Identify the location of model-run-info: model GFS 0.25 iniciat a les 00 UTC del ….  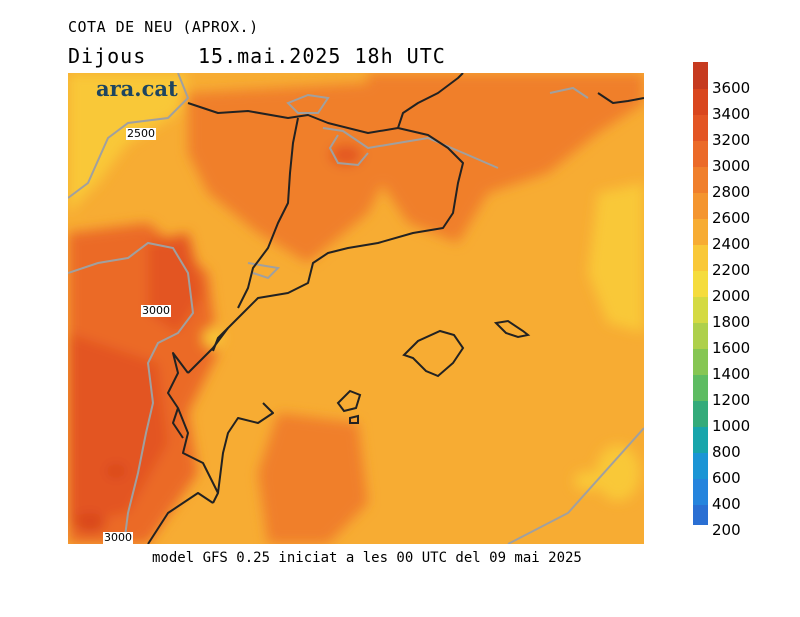
(367, 558).